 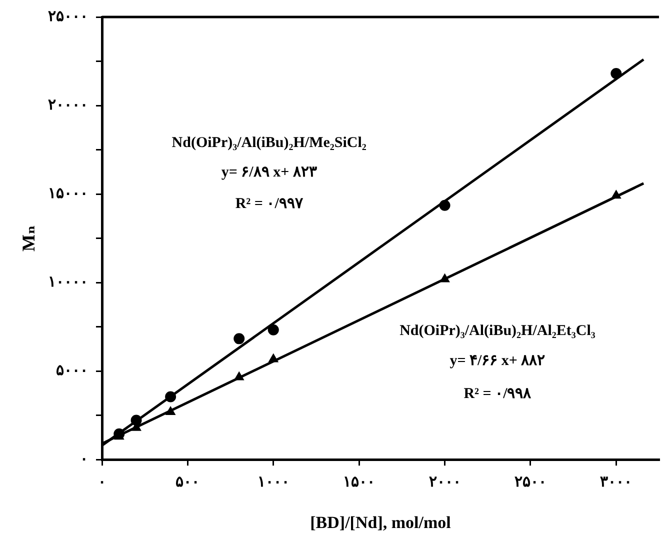 What do you see at coordinates (72, 370) in the screenshot?
I see `y-tick-label: ۵۰۰۰` at bounding box center [72, 370].